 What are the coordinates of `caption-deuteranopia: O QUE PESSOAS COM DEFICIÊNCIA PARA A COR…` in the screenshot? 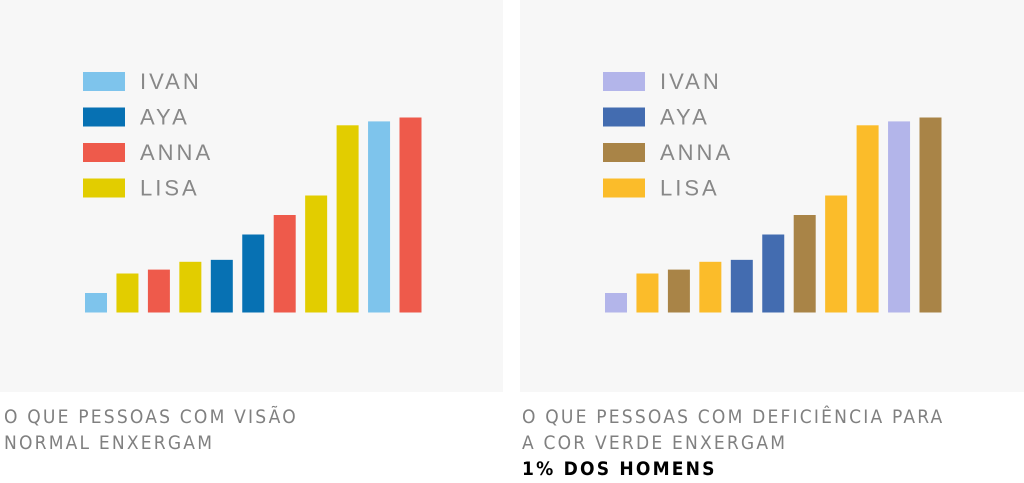 It's located at (733, 443).